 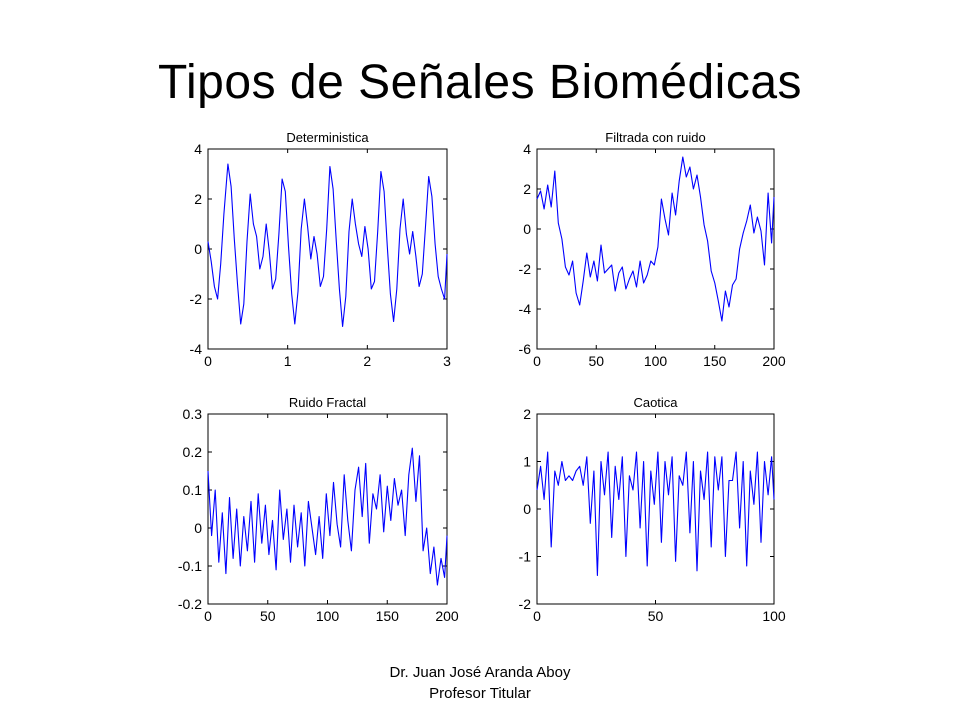 I want to click on x-tick-label-caotica: 0, so click(x=537, y=616).